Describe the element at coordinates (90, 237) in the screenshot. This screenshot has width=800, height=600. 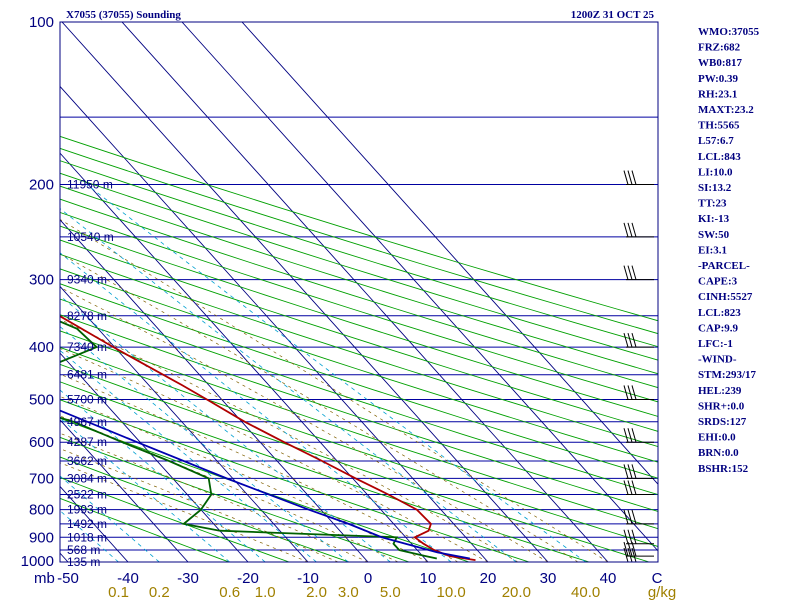
I see `height-label: 10540 m` at that location.